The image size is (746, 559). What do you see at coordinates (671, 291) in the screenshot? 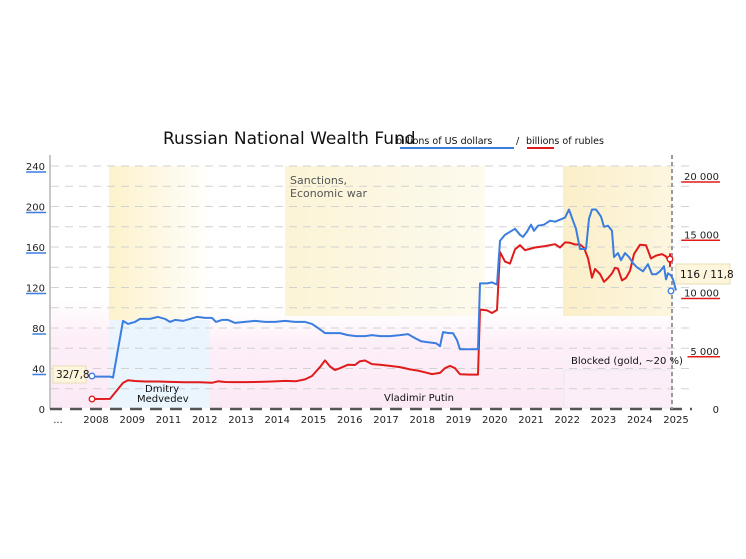
I see `usd-end-marker` at bounding box center [671, 291].